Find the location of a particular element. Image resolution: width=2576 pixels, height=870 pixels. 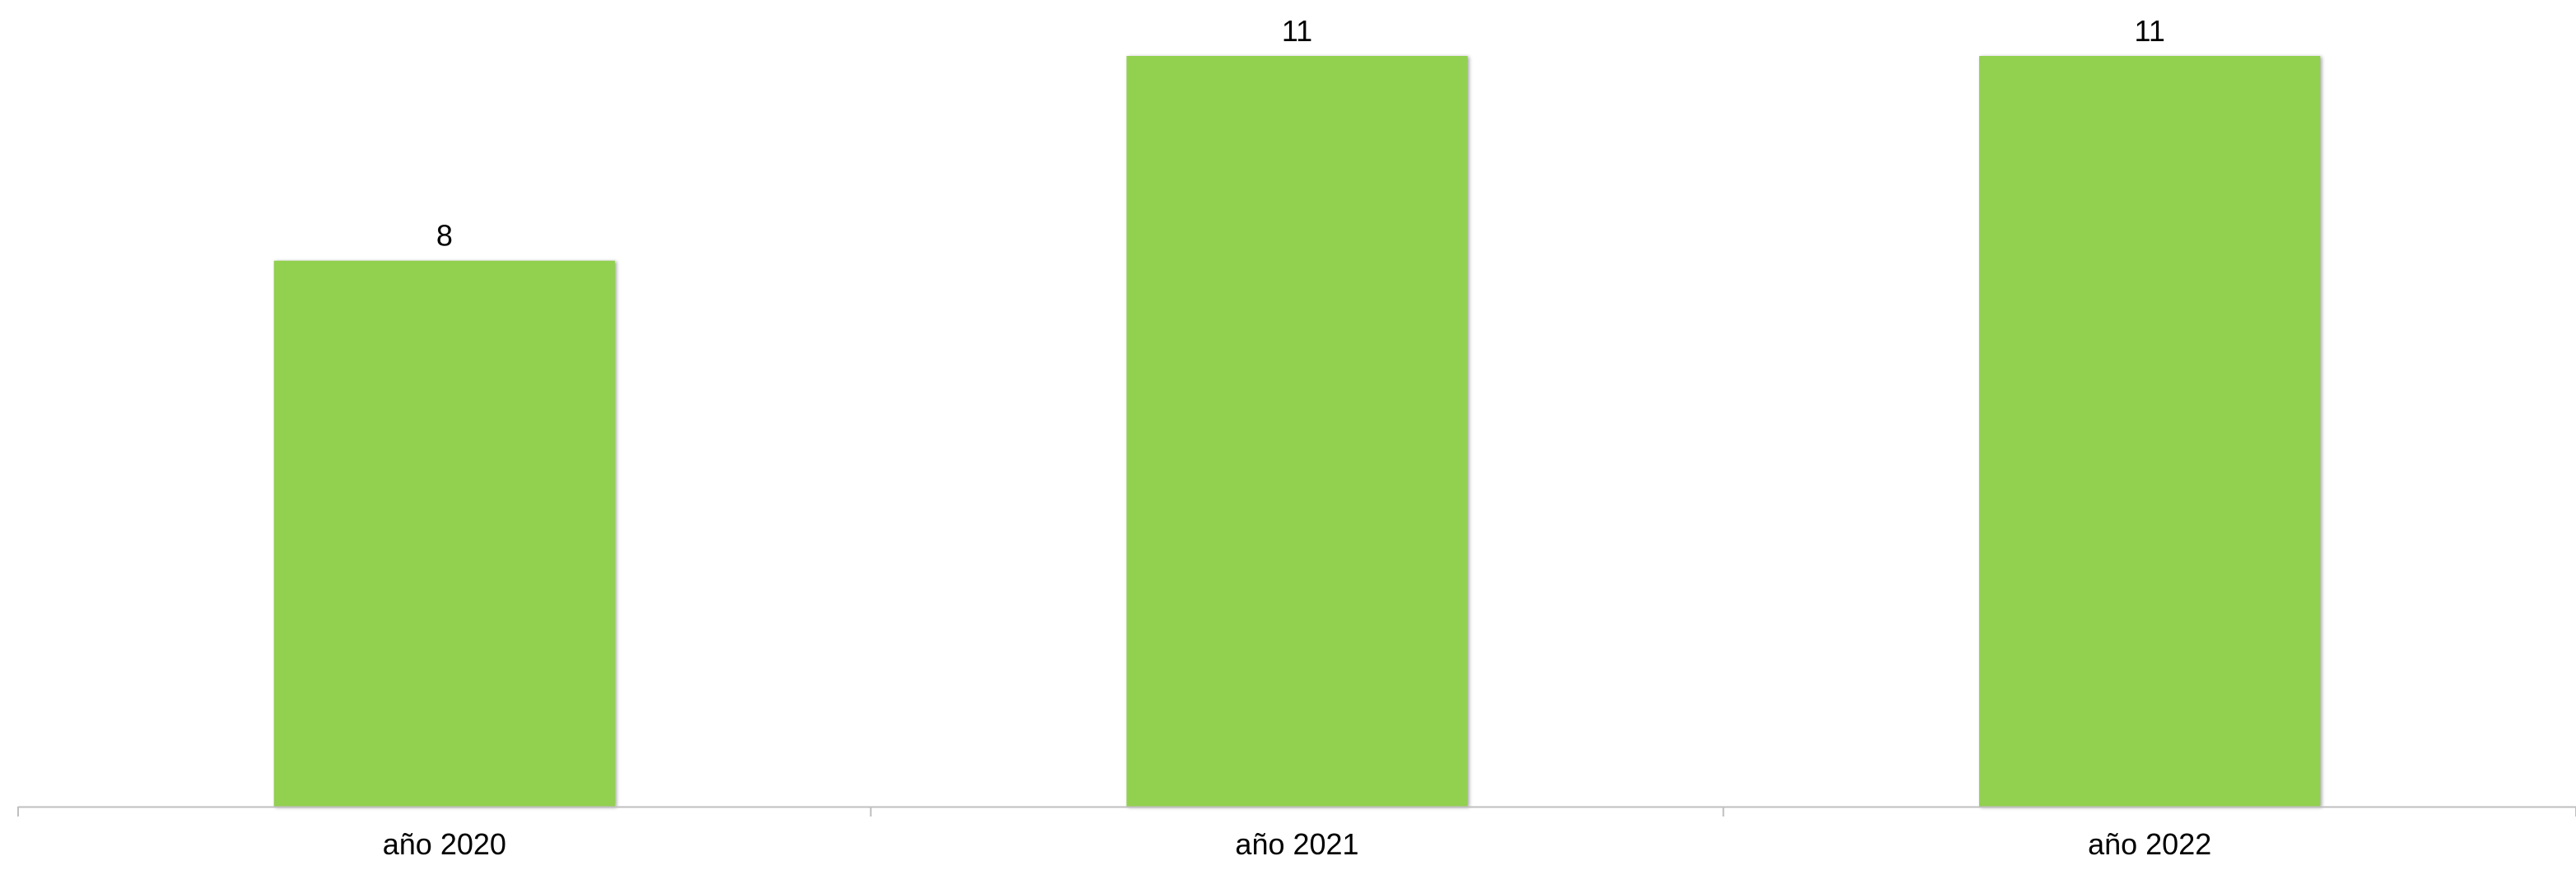

x-tick-label-1: año 2020 is located at coordinates (444, 844).